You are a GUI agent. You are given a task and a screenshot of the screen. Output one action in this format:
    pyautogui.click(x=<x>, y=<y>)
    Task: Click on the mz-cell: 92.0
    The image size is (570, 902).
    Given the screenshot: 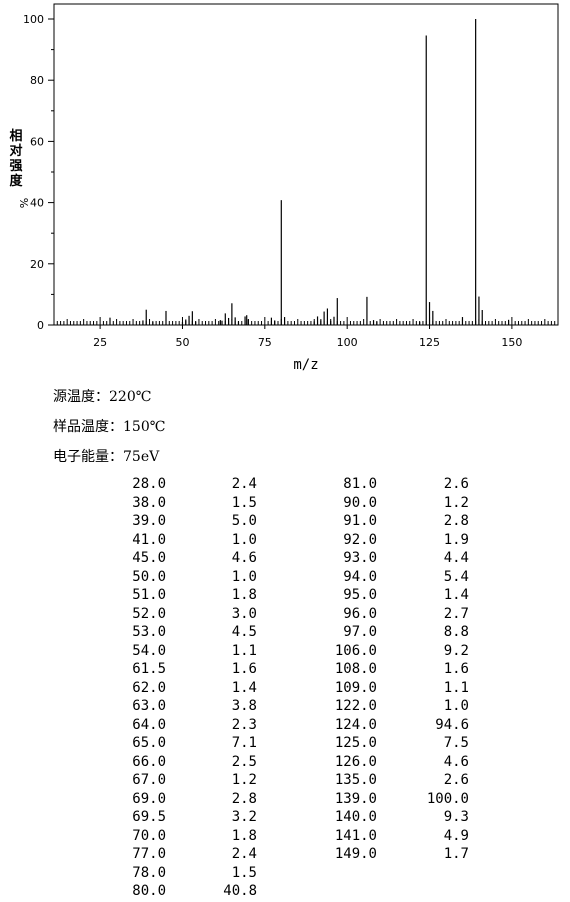 What is the action you would take?
    pyautogui.click(x=360, y=539)
    